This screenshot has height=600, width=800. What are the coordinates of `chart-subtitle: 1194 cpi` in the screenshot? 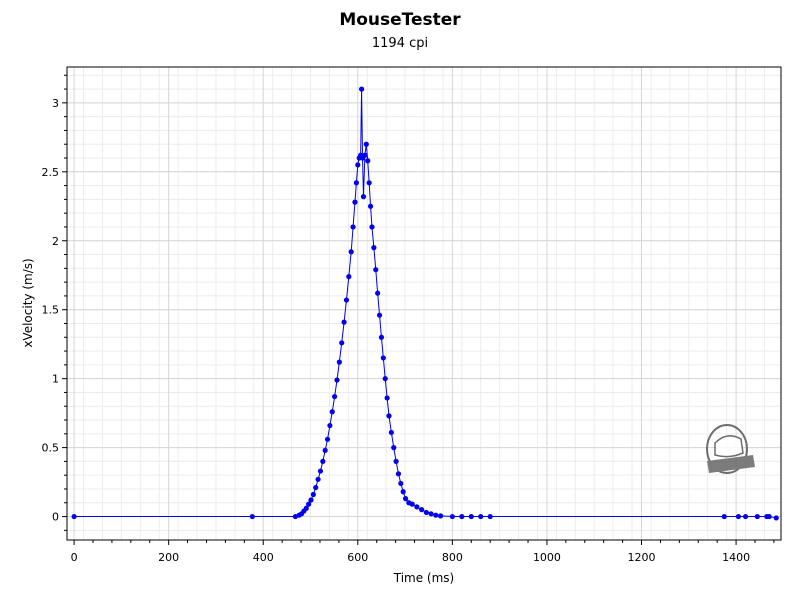 It's located at (400, 43).